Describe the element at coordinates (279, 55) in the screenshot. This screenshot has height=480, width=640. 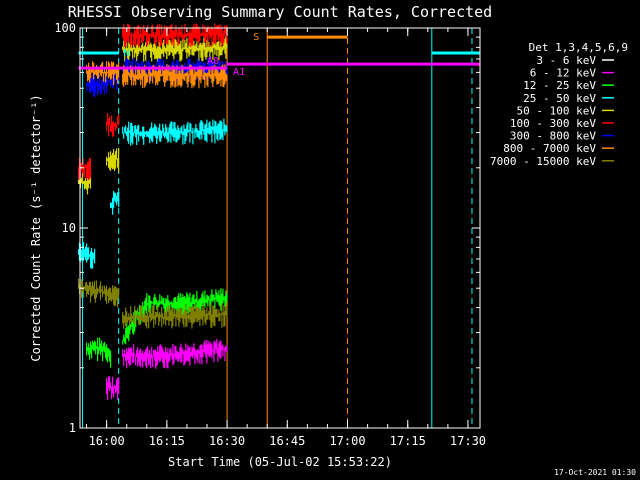
I see `flags-layer: N A0 A1 S` at that location.